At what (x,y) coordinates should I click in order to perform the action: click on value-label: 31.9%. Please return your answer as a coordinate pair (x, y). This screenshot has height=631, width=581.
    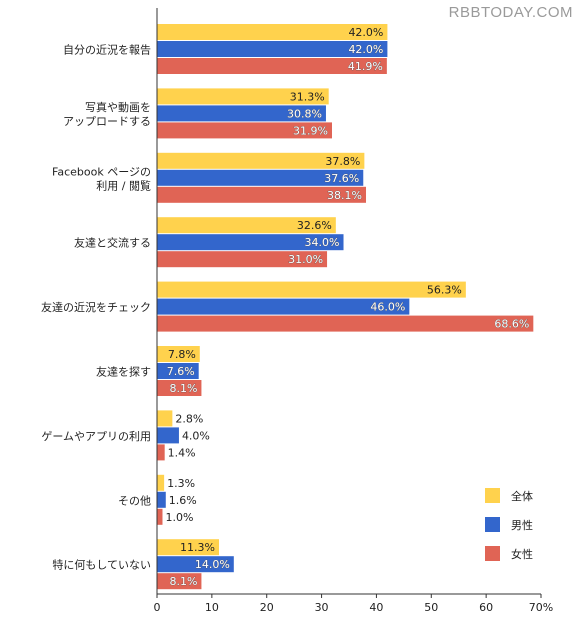
    Looking at the image, I should click on (310, 130).